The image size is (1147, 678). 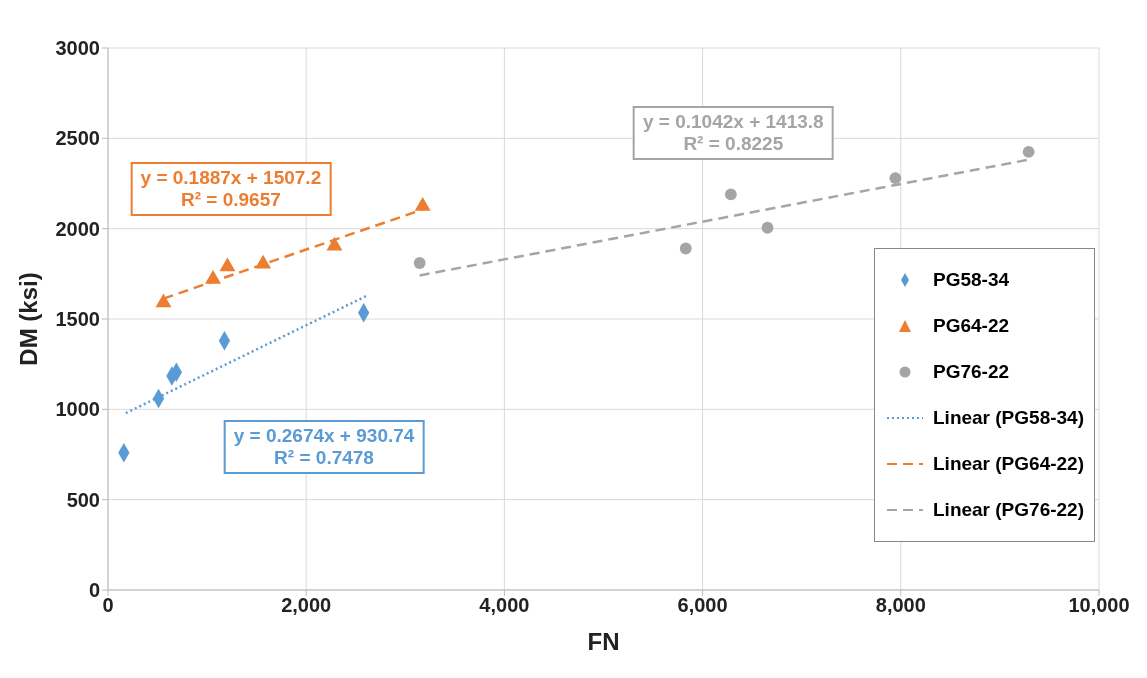 What do you see at coordinates (94, 590) in the screenshot?
I see `y-tick-label: 0` at bounding box center [94, 590].